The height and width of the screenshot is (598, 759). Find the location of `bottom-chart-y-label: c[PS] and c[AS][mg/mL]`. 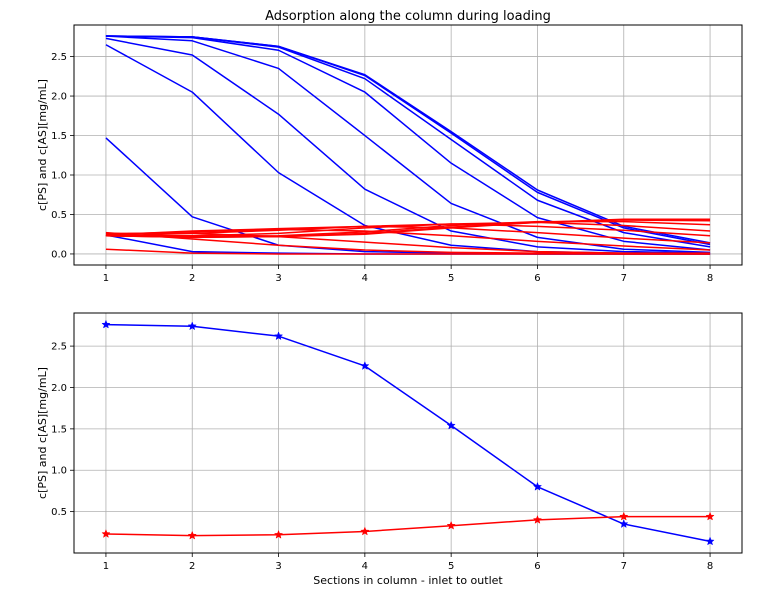

bottom-chart-y-label: c[PS] and c[AS][mg/mL] is located at coordinates (42, 433).